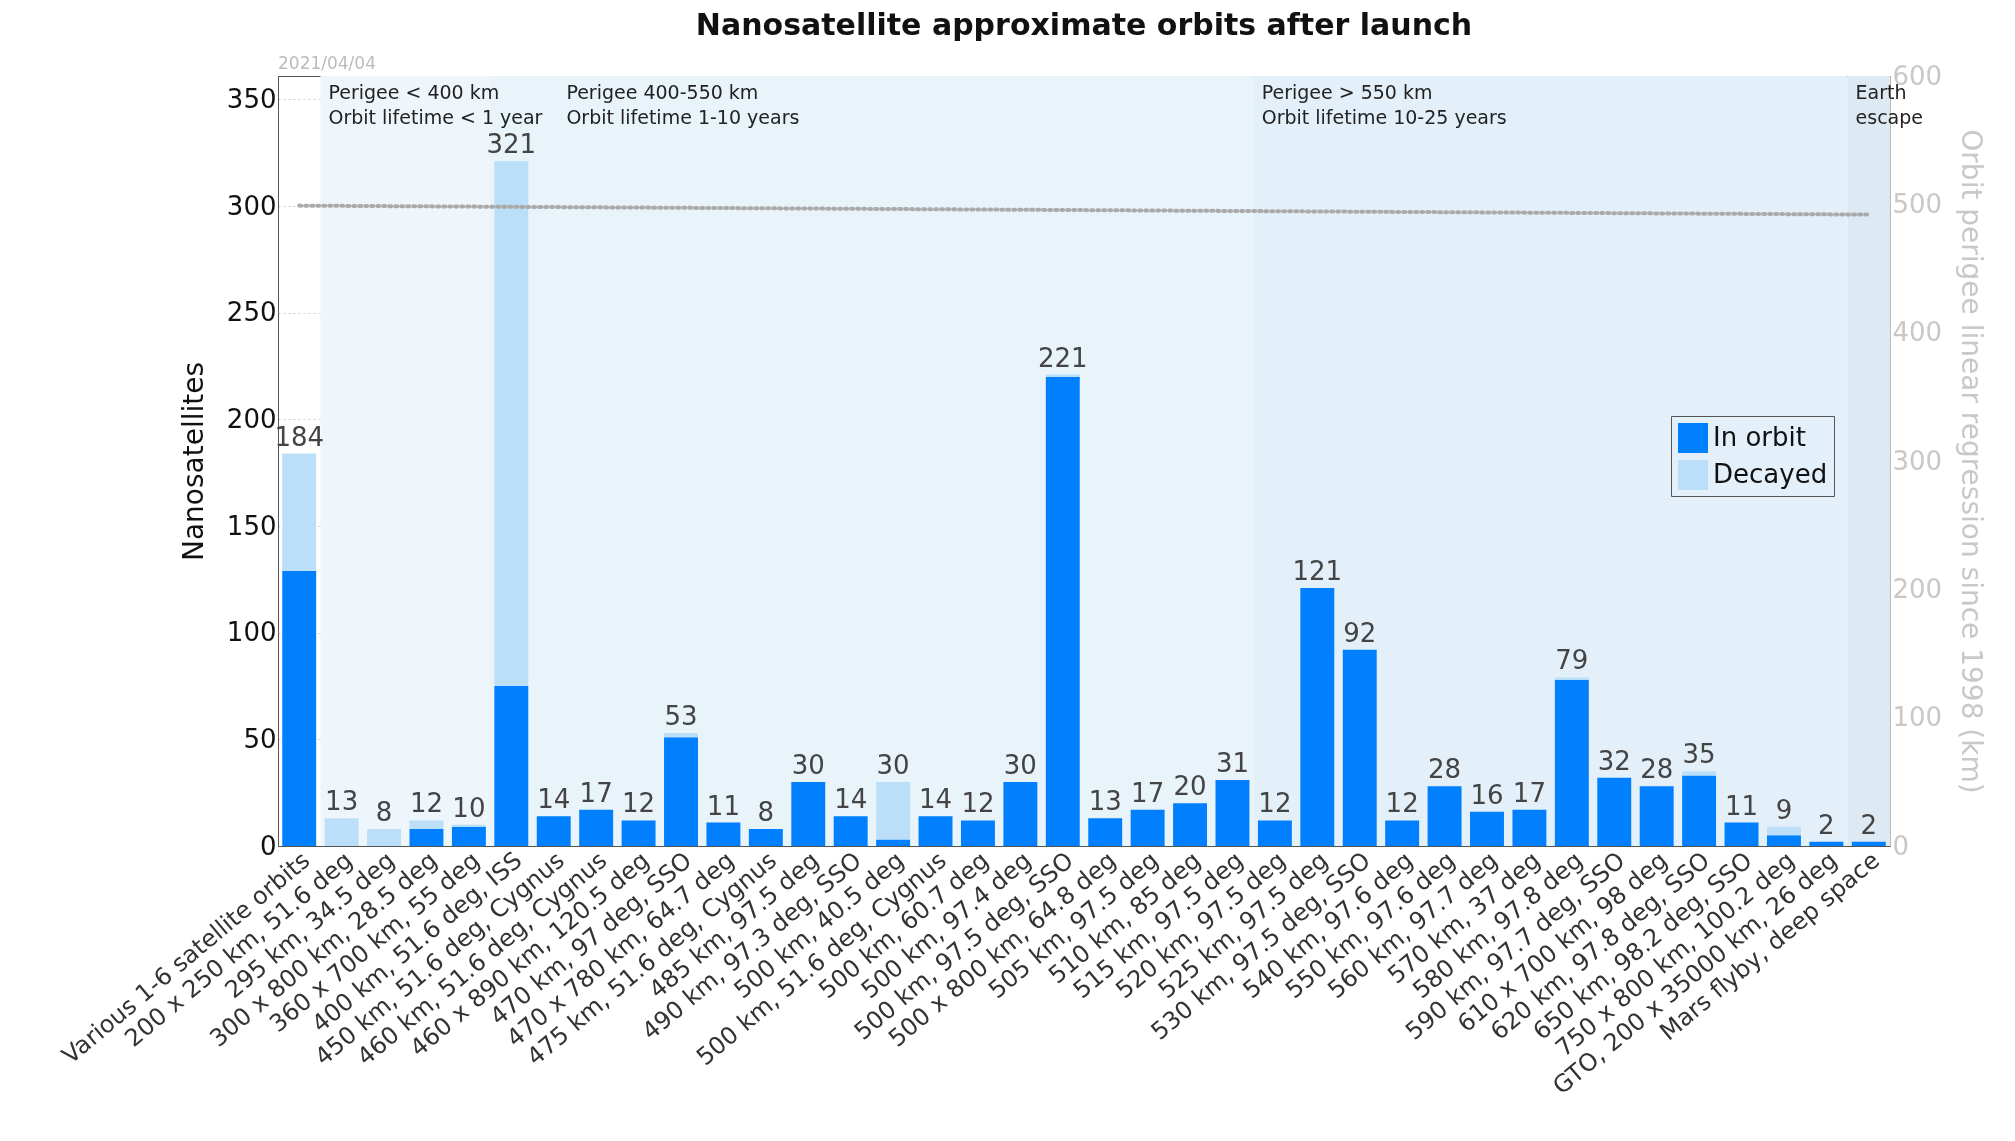 The width and height of the screenshot is (2015, 1141). I want to click on band-label: Perigee 400-550 km Orbit lifetime 1-10 years, so click(683, 104).